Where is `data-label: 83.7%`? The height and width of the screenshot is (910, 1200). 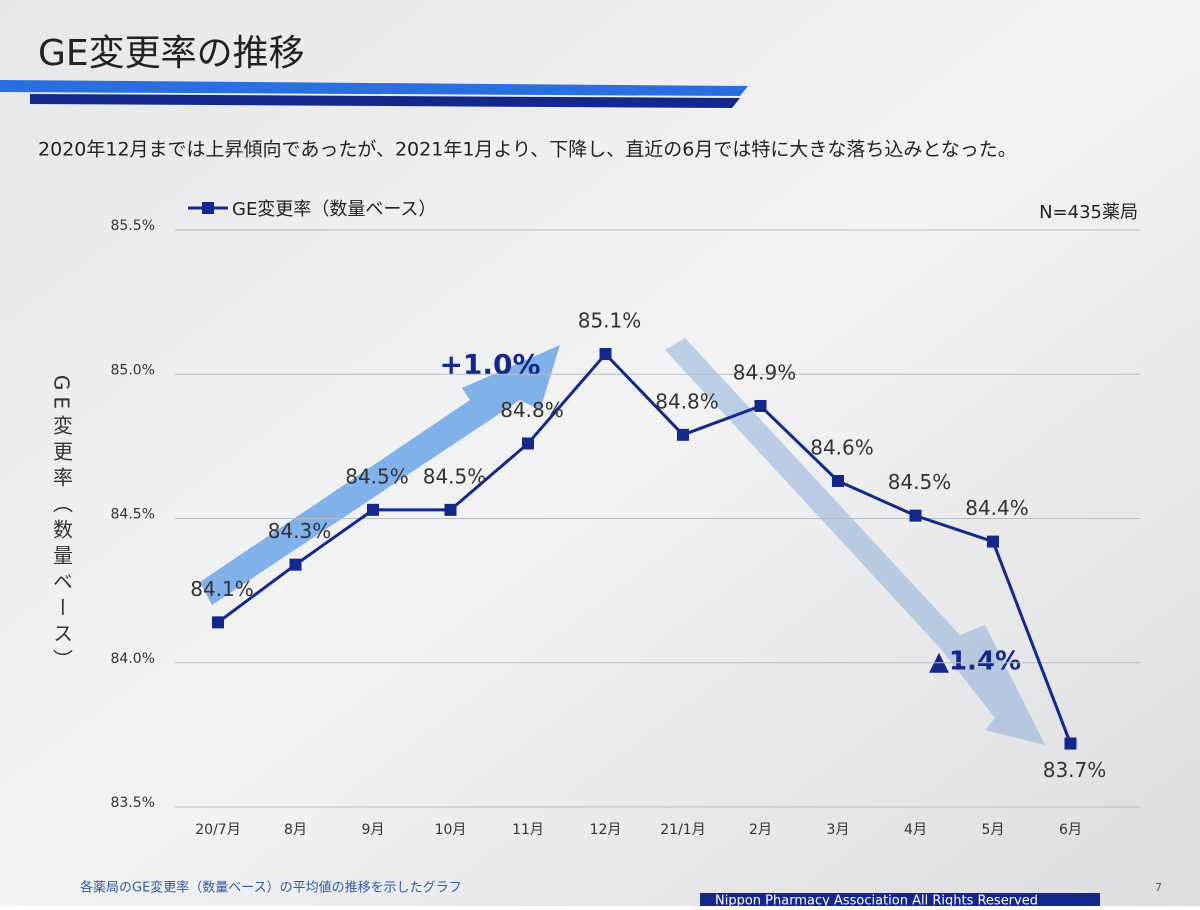
data-label: 83.7% is located at coordinates (1075, 770).